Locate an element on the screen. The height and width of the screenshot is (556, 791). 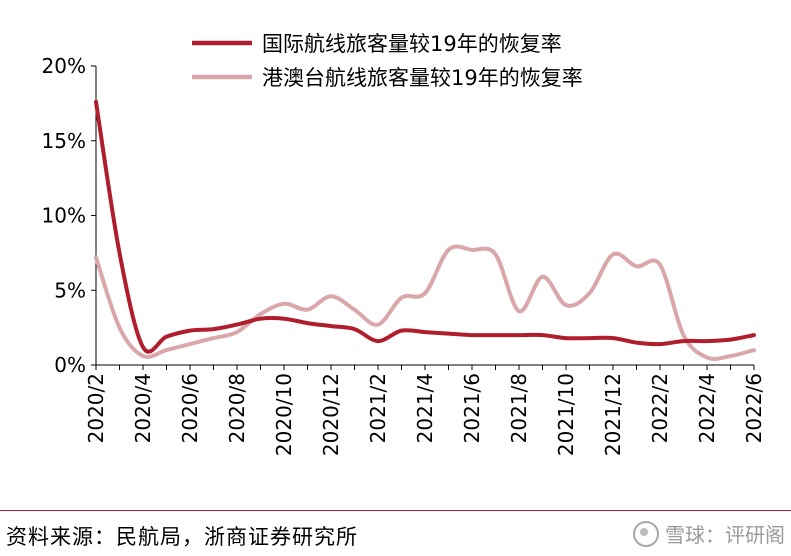
watermark: 雪球：评研阁 is located at coordinates (709, 533).